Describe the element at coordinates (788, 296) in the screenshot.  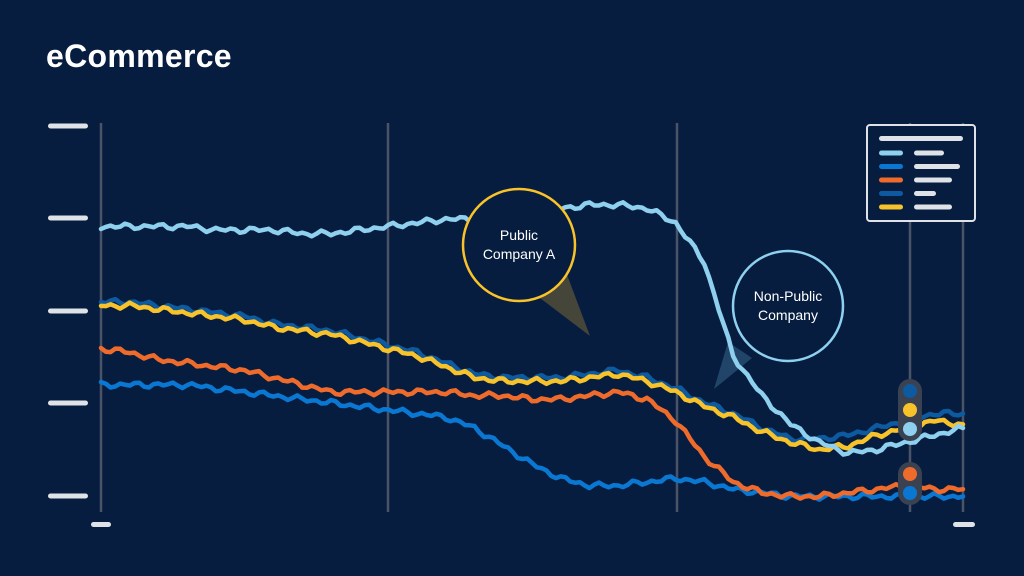
I see `callout-label: Non-Public` at that location.